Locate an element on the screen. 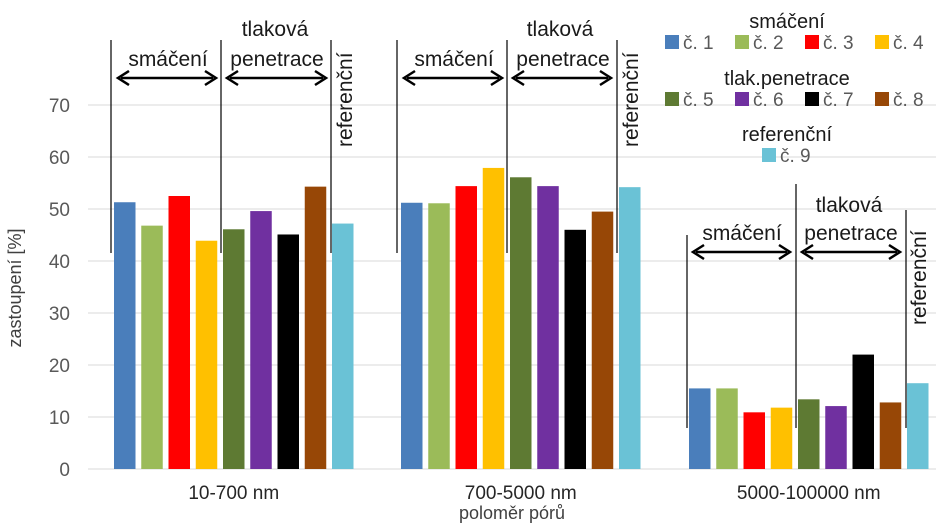  y-axis-ticks: 0 10 20 30 40 50 60 70 is located at coordinates (59, 288).